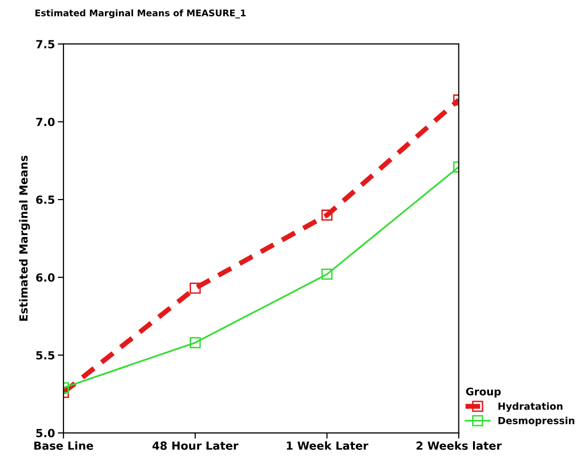 Image resolution: width=577 pixels, height=463 pixels. What do you see at coordinates (195, 445) in the screenshot?
I see `x-tick-label: 48 Hour Later` at bounding box center [195, 445].